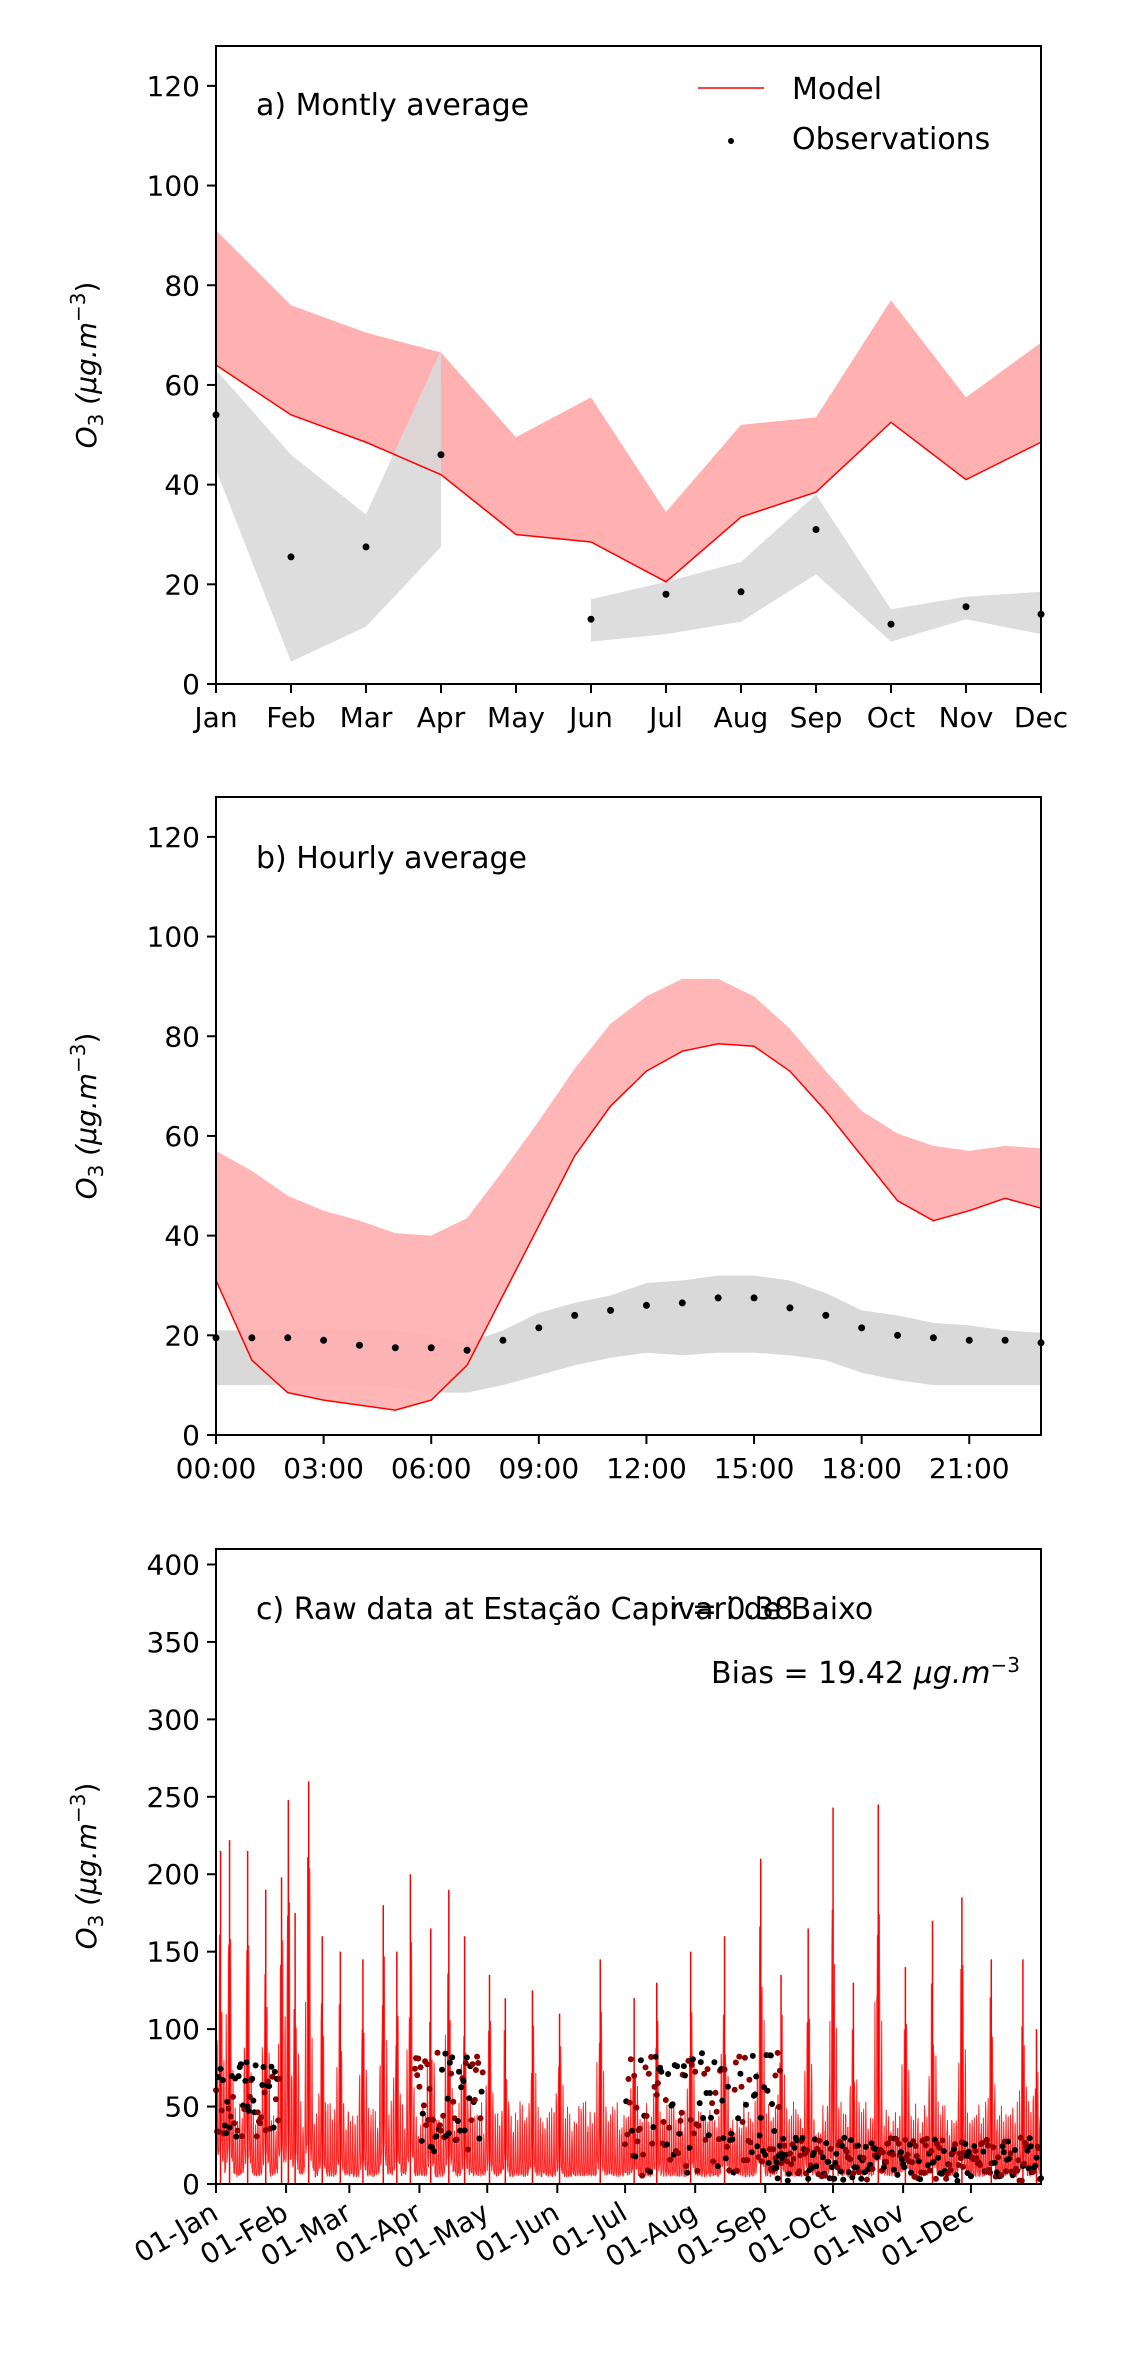 The image size is (1122, 2362). I want to click on panel-c-annotation: c) Raw data at Estação Capivari de Baixo, so click(564, 1609).